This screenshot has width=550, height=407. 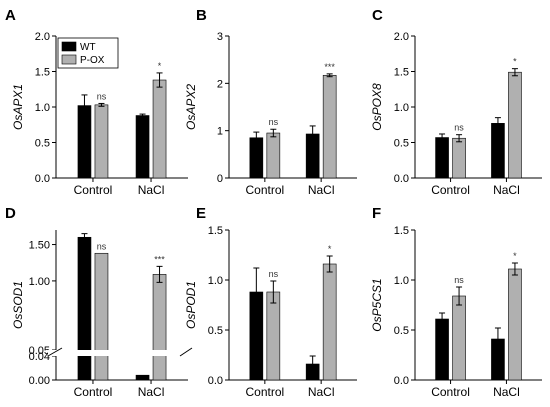 I want to click on y-tick-label: 0.05, so click(x=39, y=351).